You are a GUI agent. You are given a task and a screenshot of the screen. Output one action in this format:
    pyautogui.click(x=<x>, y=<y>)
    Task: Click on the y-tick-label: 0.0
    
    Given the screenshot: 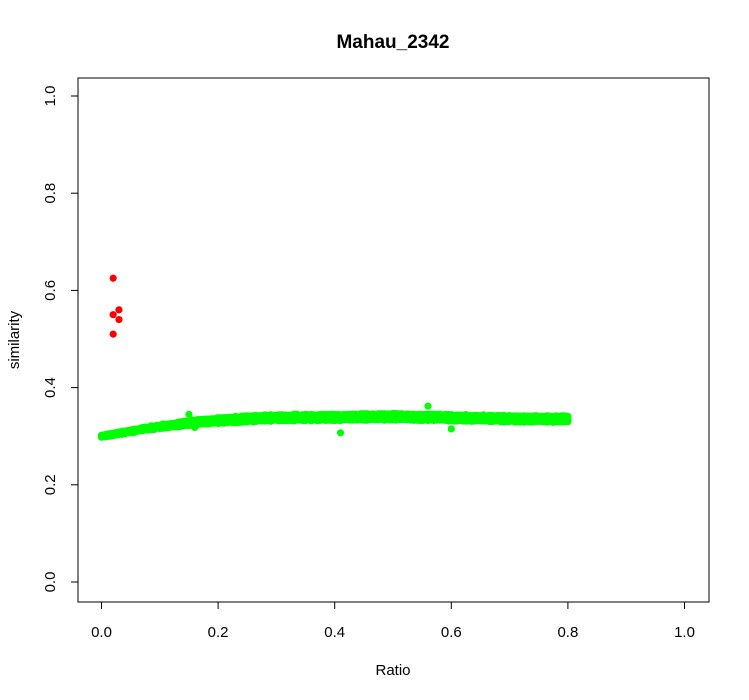 What is the action you would take?
    pyautogui.click(x=50, y=582)
    